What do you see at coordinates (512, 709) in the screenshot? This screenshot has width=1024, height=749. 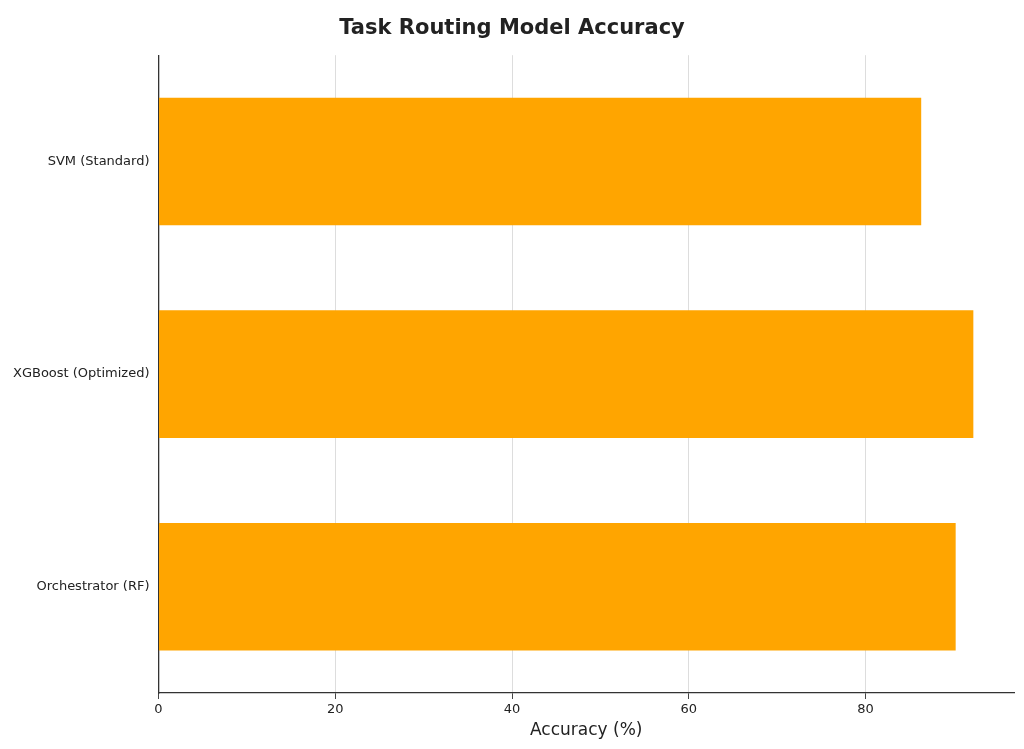 I see `x-tick-label: 40` at bounding box center [512, 709].